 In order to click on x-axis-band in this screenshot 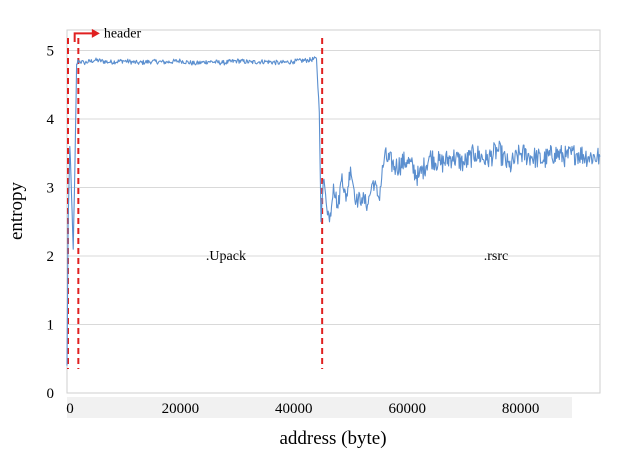, I will do `click(319, 407)`.